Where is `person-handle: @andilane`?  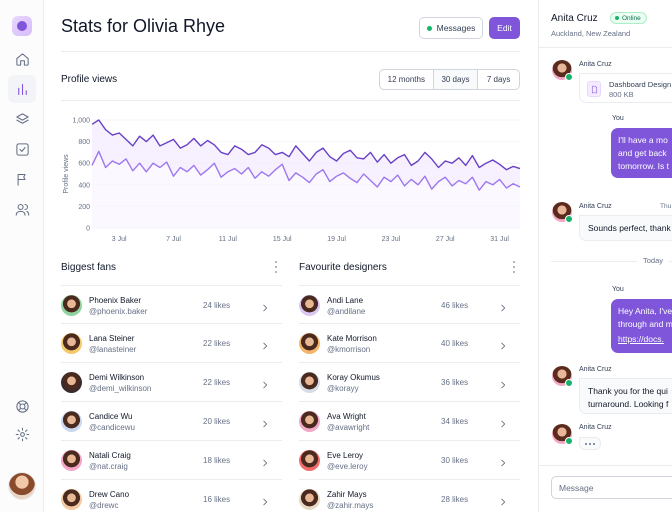 person-handle: @andilane is located at coordinates (346, 311).